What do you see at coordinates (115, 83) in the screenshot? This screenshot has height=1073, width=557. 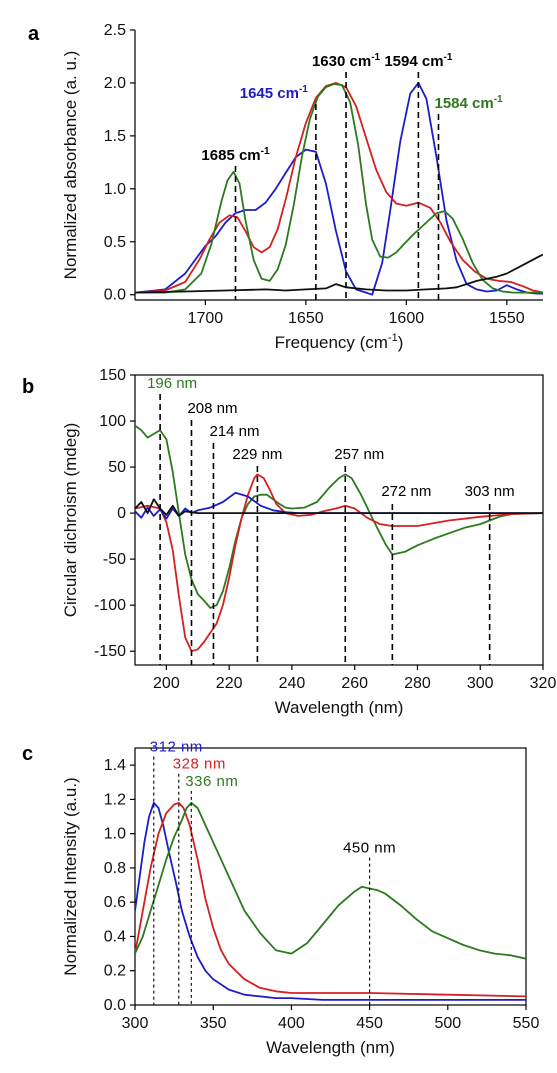 I see `y-tick-label: 2.0` at bounding box center [115, 83].